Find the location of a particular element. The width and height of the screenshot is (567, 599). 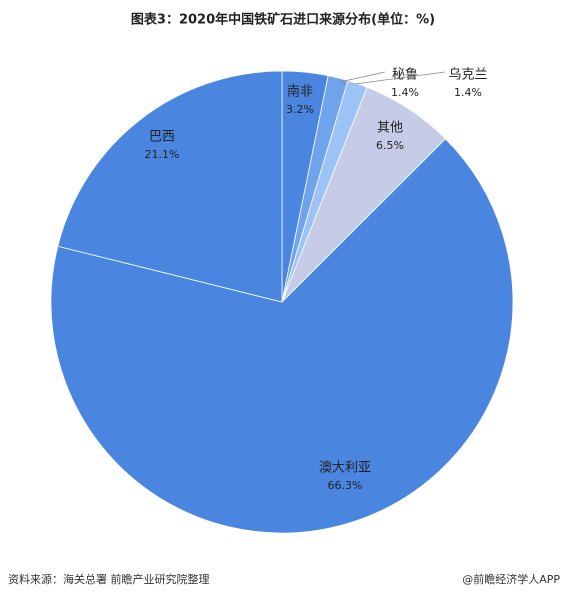

slice-label: 秘鲁 is located at coordinates (405, 75).